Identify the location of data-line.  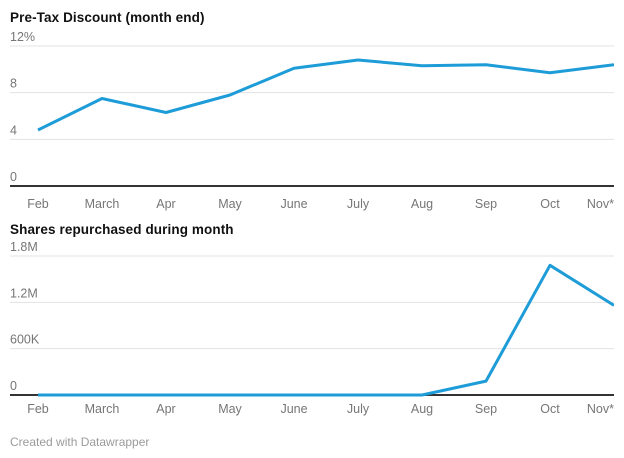
(325, 95).